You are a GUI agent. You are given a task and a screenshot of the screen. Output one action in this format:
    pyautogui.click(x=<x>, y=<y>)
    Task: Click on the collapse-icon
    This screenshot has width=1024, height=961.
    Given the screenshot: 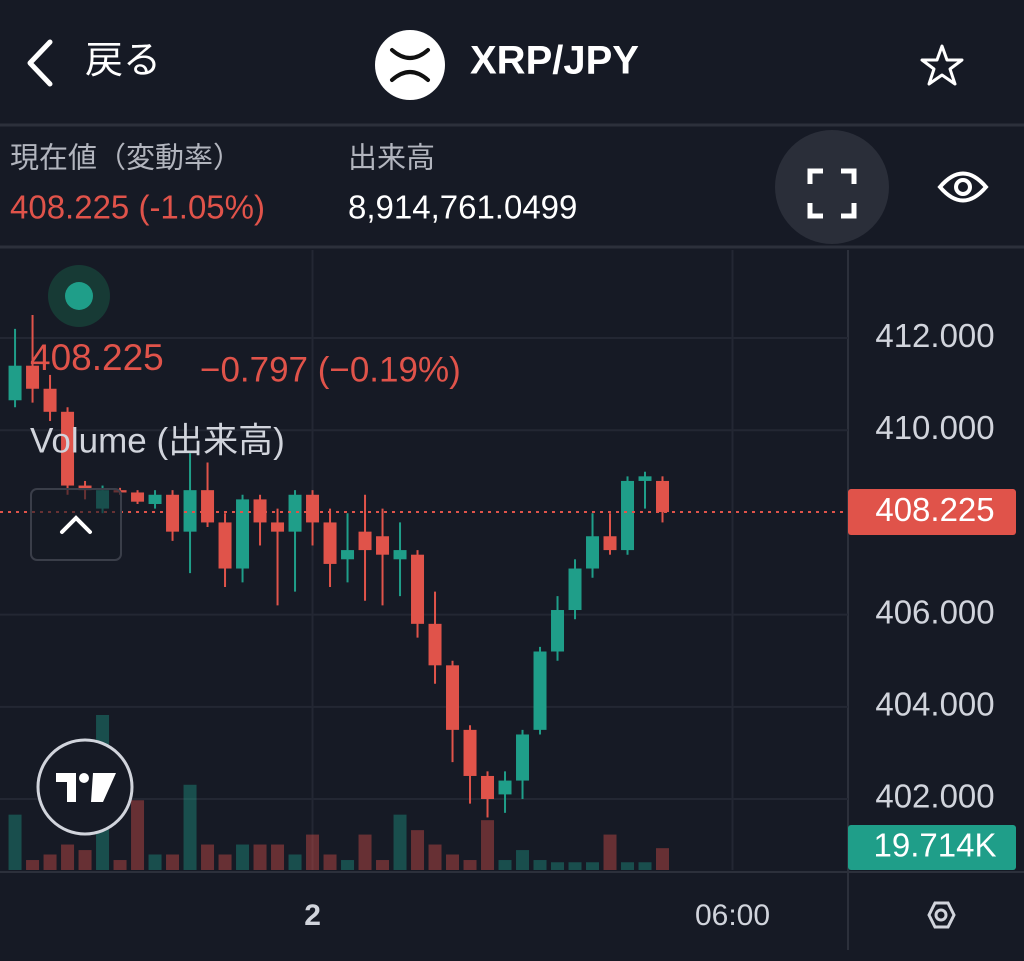 What is the action you would take?
    pyautogui.click(x=76, y=524)
    